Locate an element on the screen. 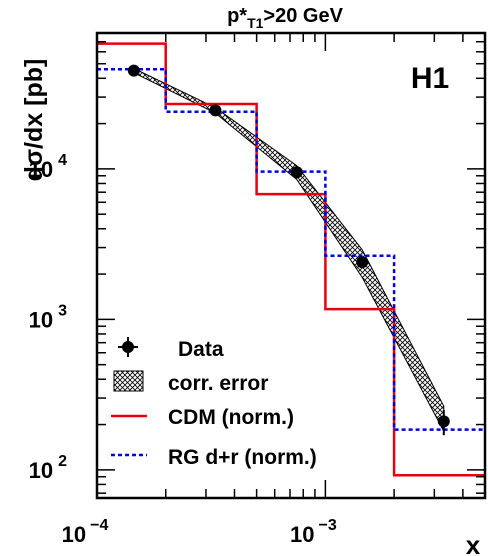 Image resolution: width=488 pixels, height=556 pixels. legend-item-corr-error: corr. error is located at coordinates (190, 382).